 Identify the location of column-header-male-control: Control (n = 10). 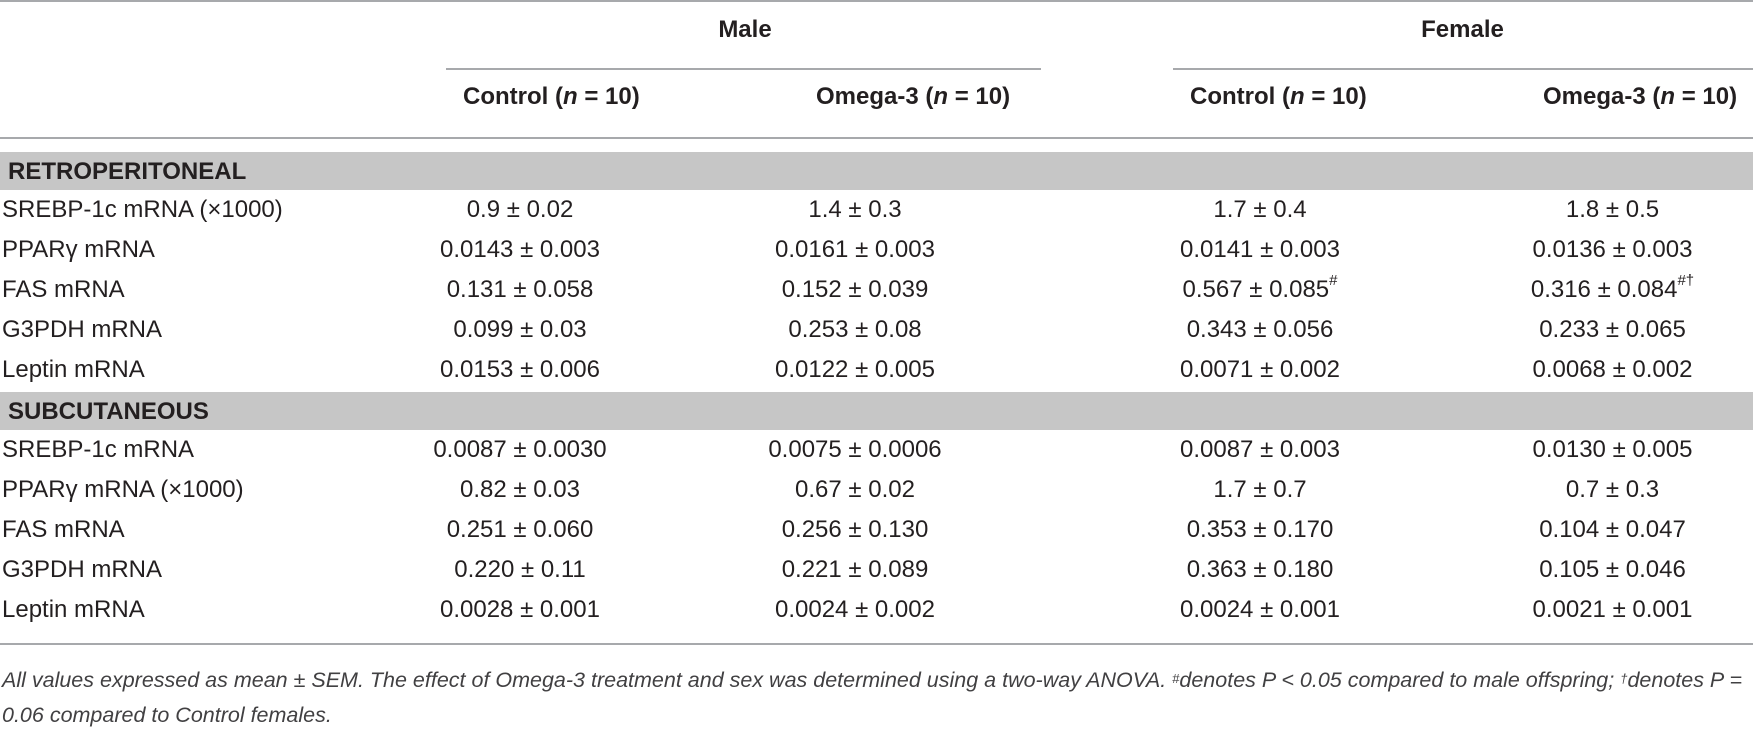
(551, 96).